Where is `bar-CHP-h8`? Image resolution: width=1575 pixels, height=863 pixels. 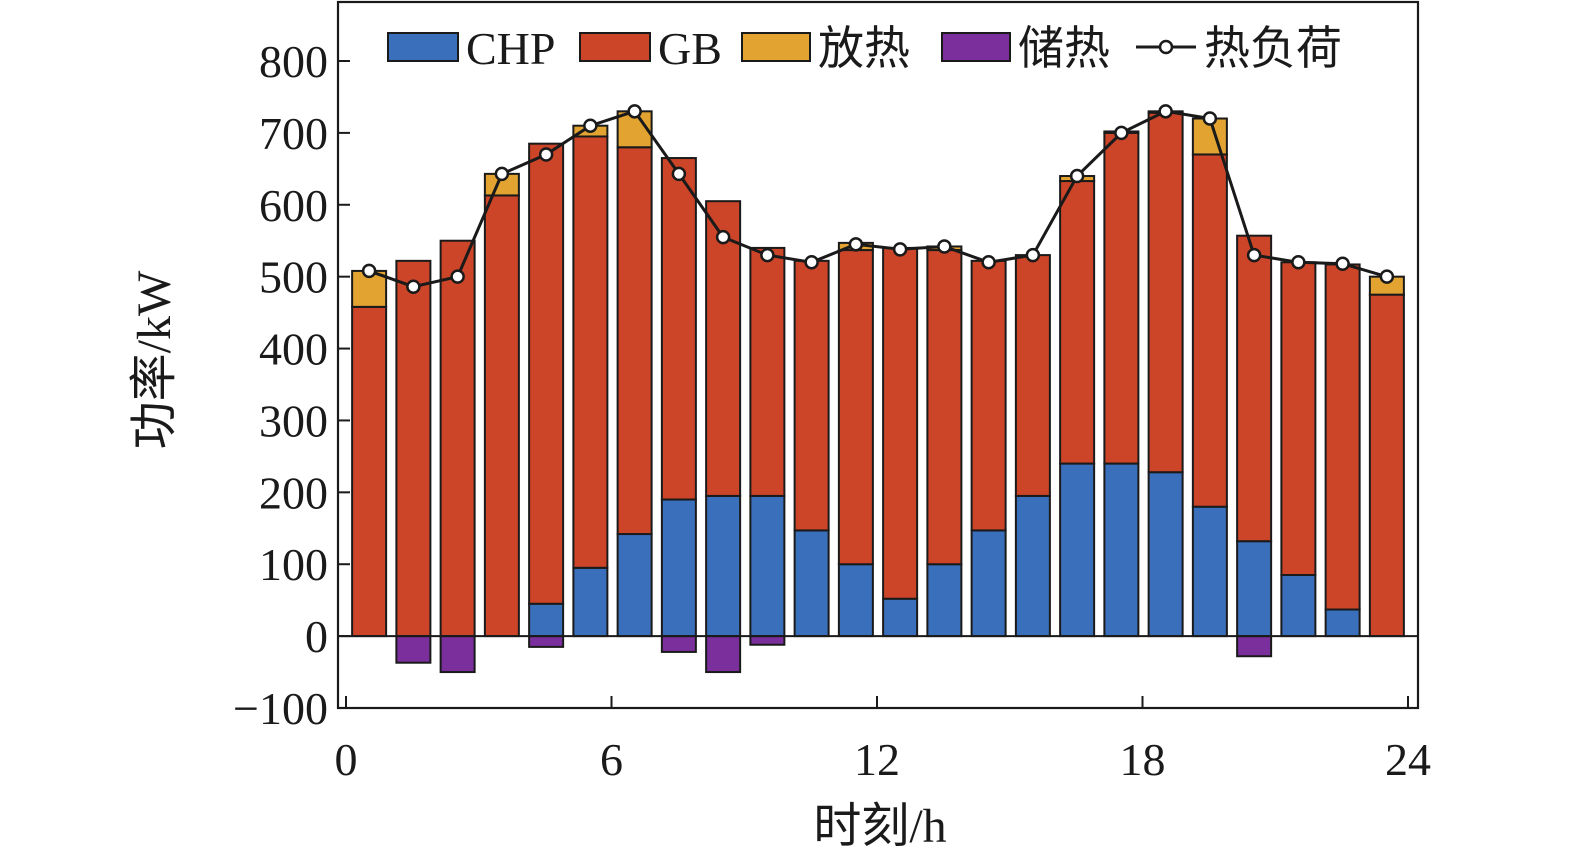
bar-CHP-h8 is located at coordinates (678, 568).